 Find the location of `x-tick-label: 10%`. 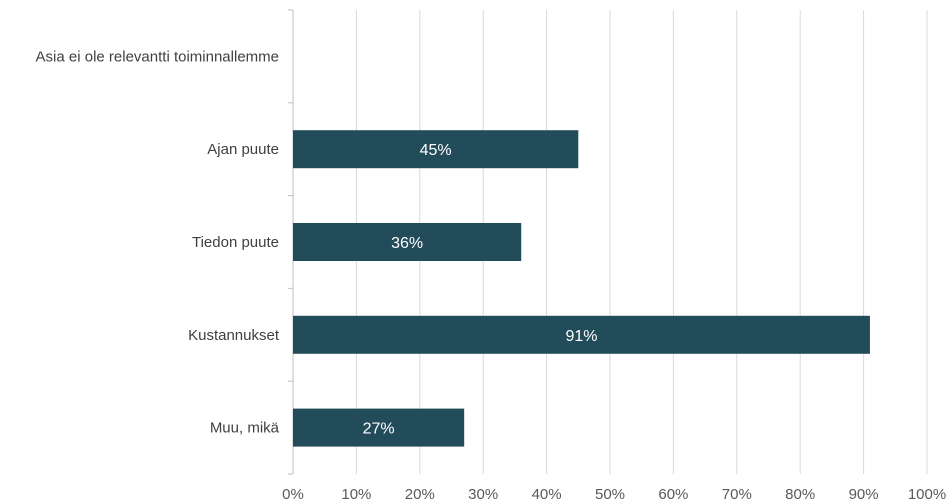

x-tick-label: 10% is located at coordinates (356, 494).